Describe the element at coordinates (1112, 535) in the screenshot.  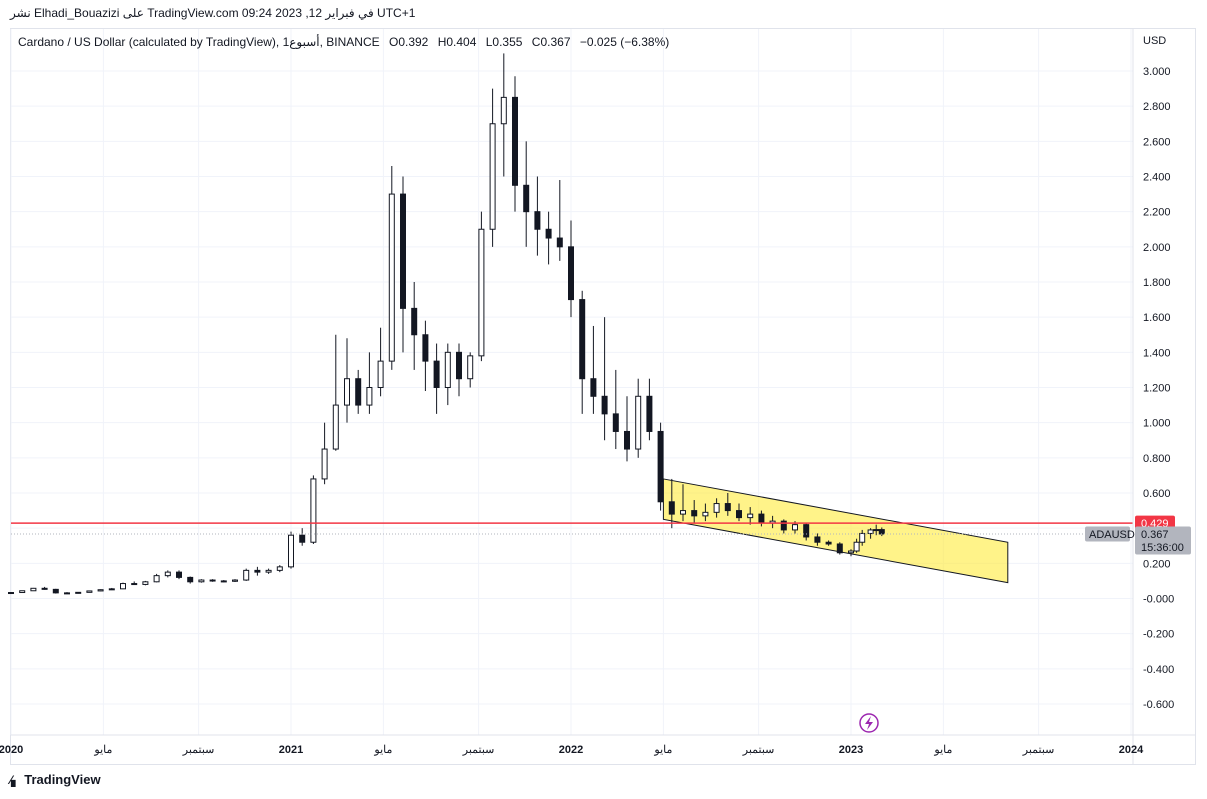
I see `symbol-label: ADAUSD` at that location.